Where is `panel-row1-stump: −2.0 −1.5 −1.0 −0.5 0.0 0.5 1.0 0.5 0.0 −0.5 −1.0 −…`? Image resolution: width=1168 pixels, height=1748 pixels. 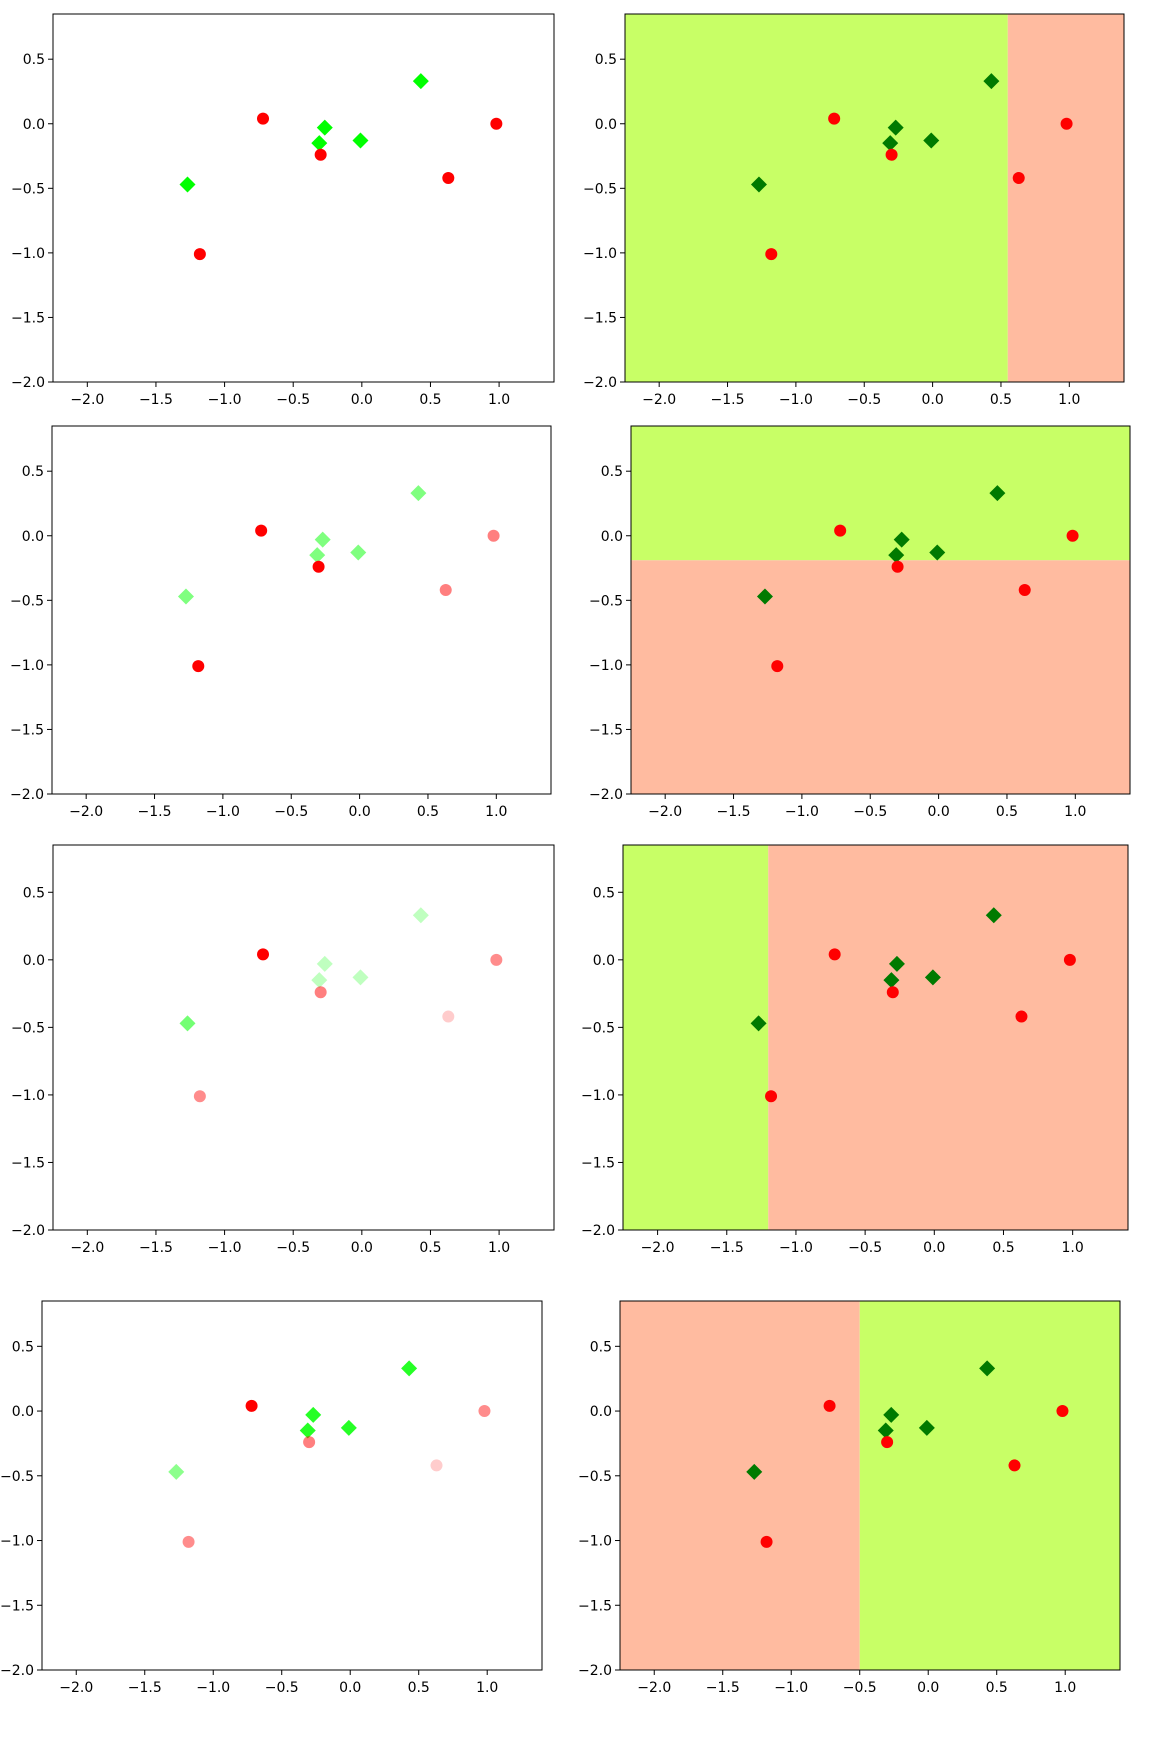 panel-row1-stump: −2.0 −1.5 −1.0 −0.5 0.0 0.5 1.0 0.5 0.0 −0.5 −1.0 −… is located at coordinates (854, 210).